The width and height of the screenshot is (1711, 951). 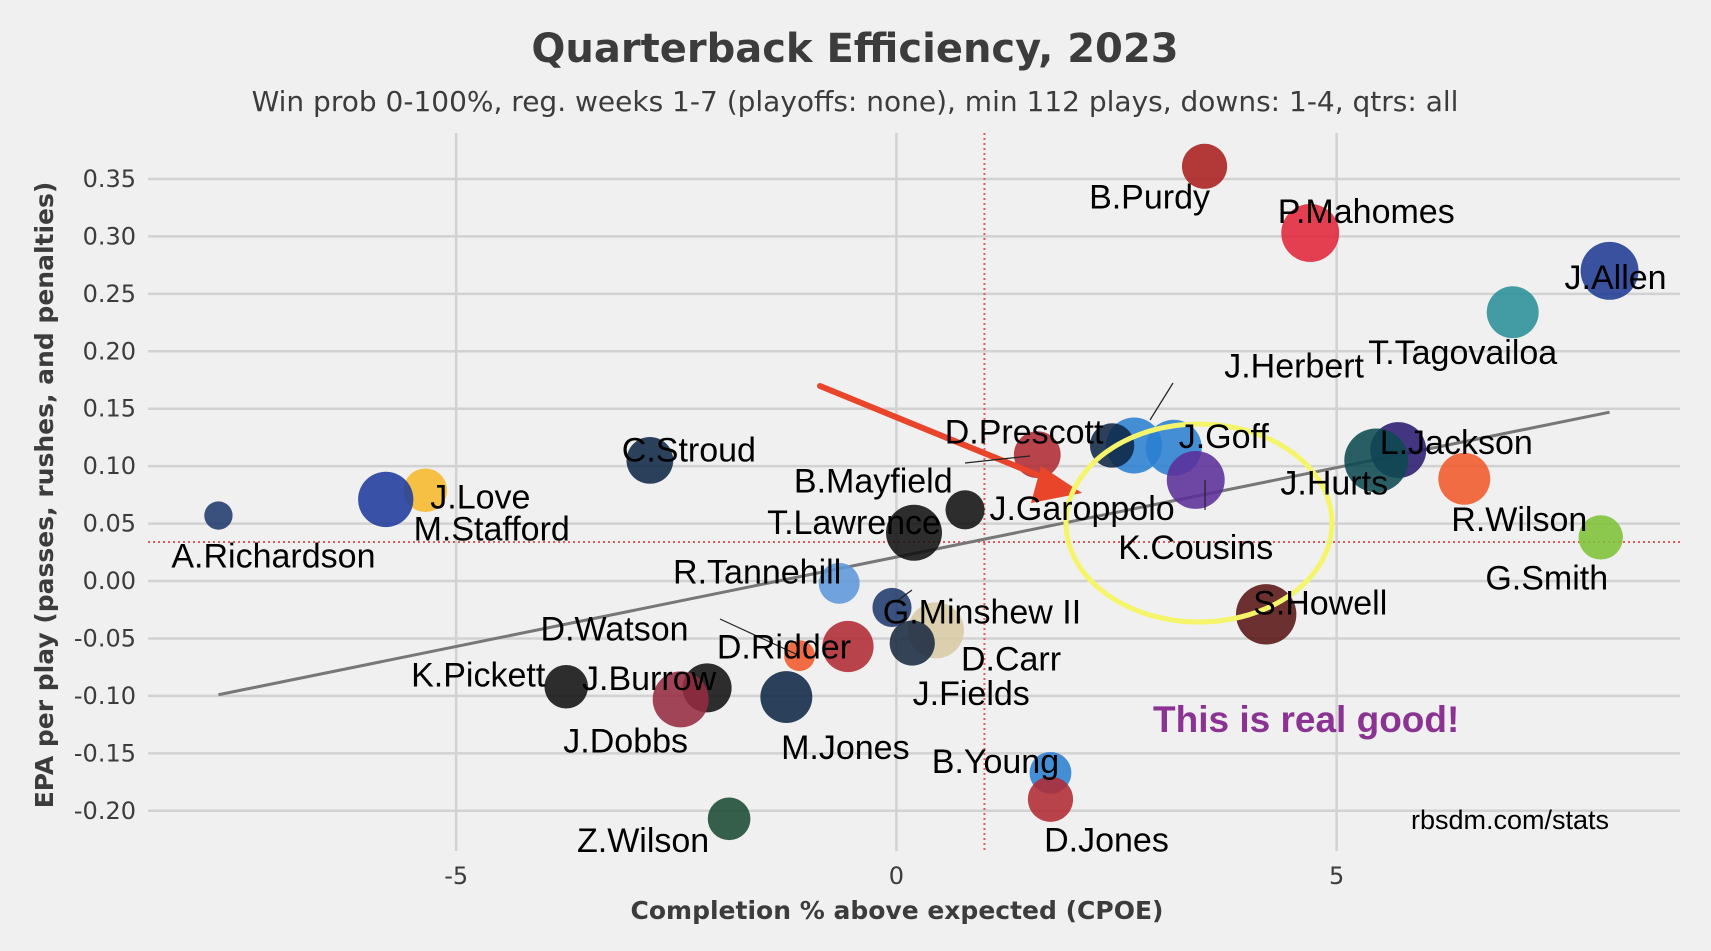 I want to click on point-b-purdy, so click(x=1204, y=166).